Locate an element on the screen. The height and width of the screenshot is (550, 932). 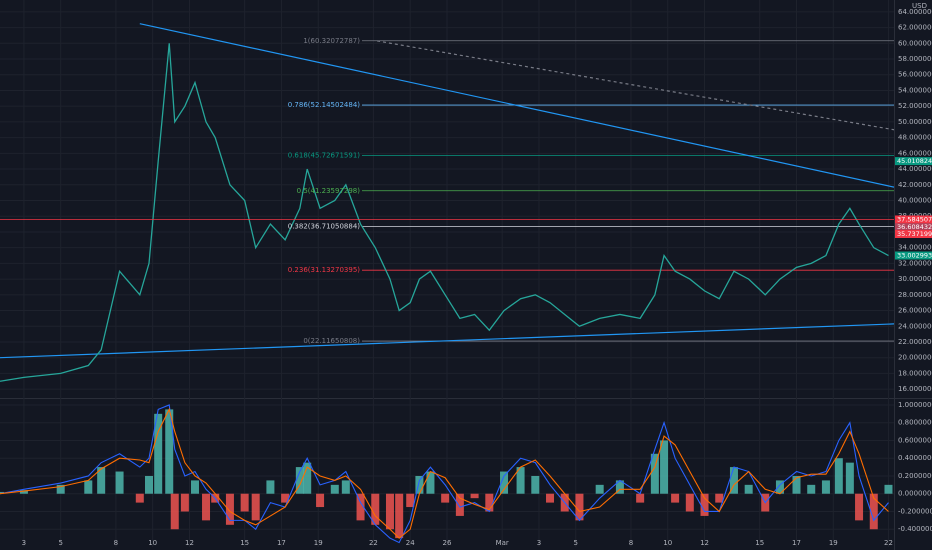
y-tick-label: 46.00000000 is located at coordinates (915, 153).